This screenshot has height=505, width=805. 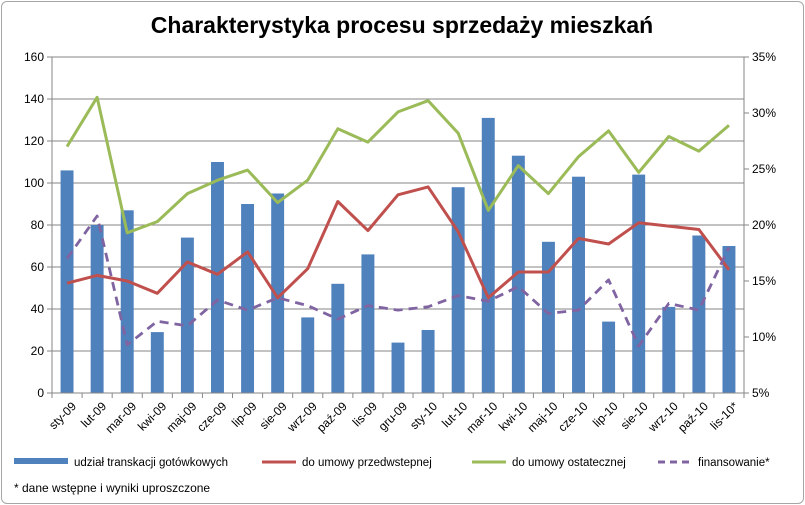 What do you see at coordinates (38, 309) in the screenshot?
I see `left-tick-label: 40` at bounding box center [38, 309].